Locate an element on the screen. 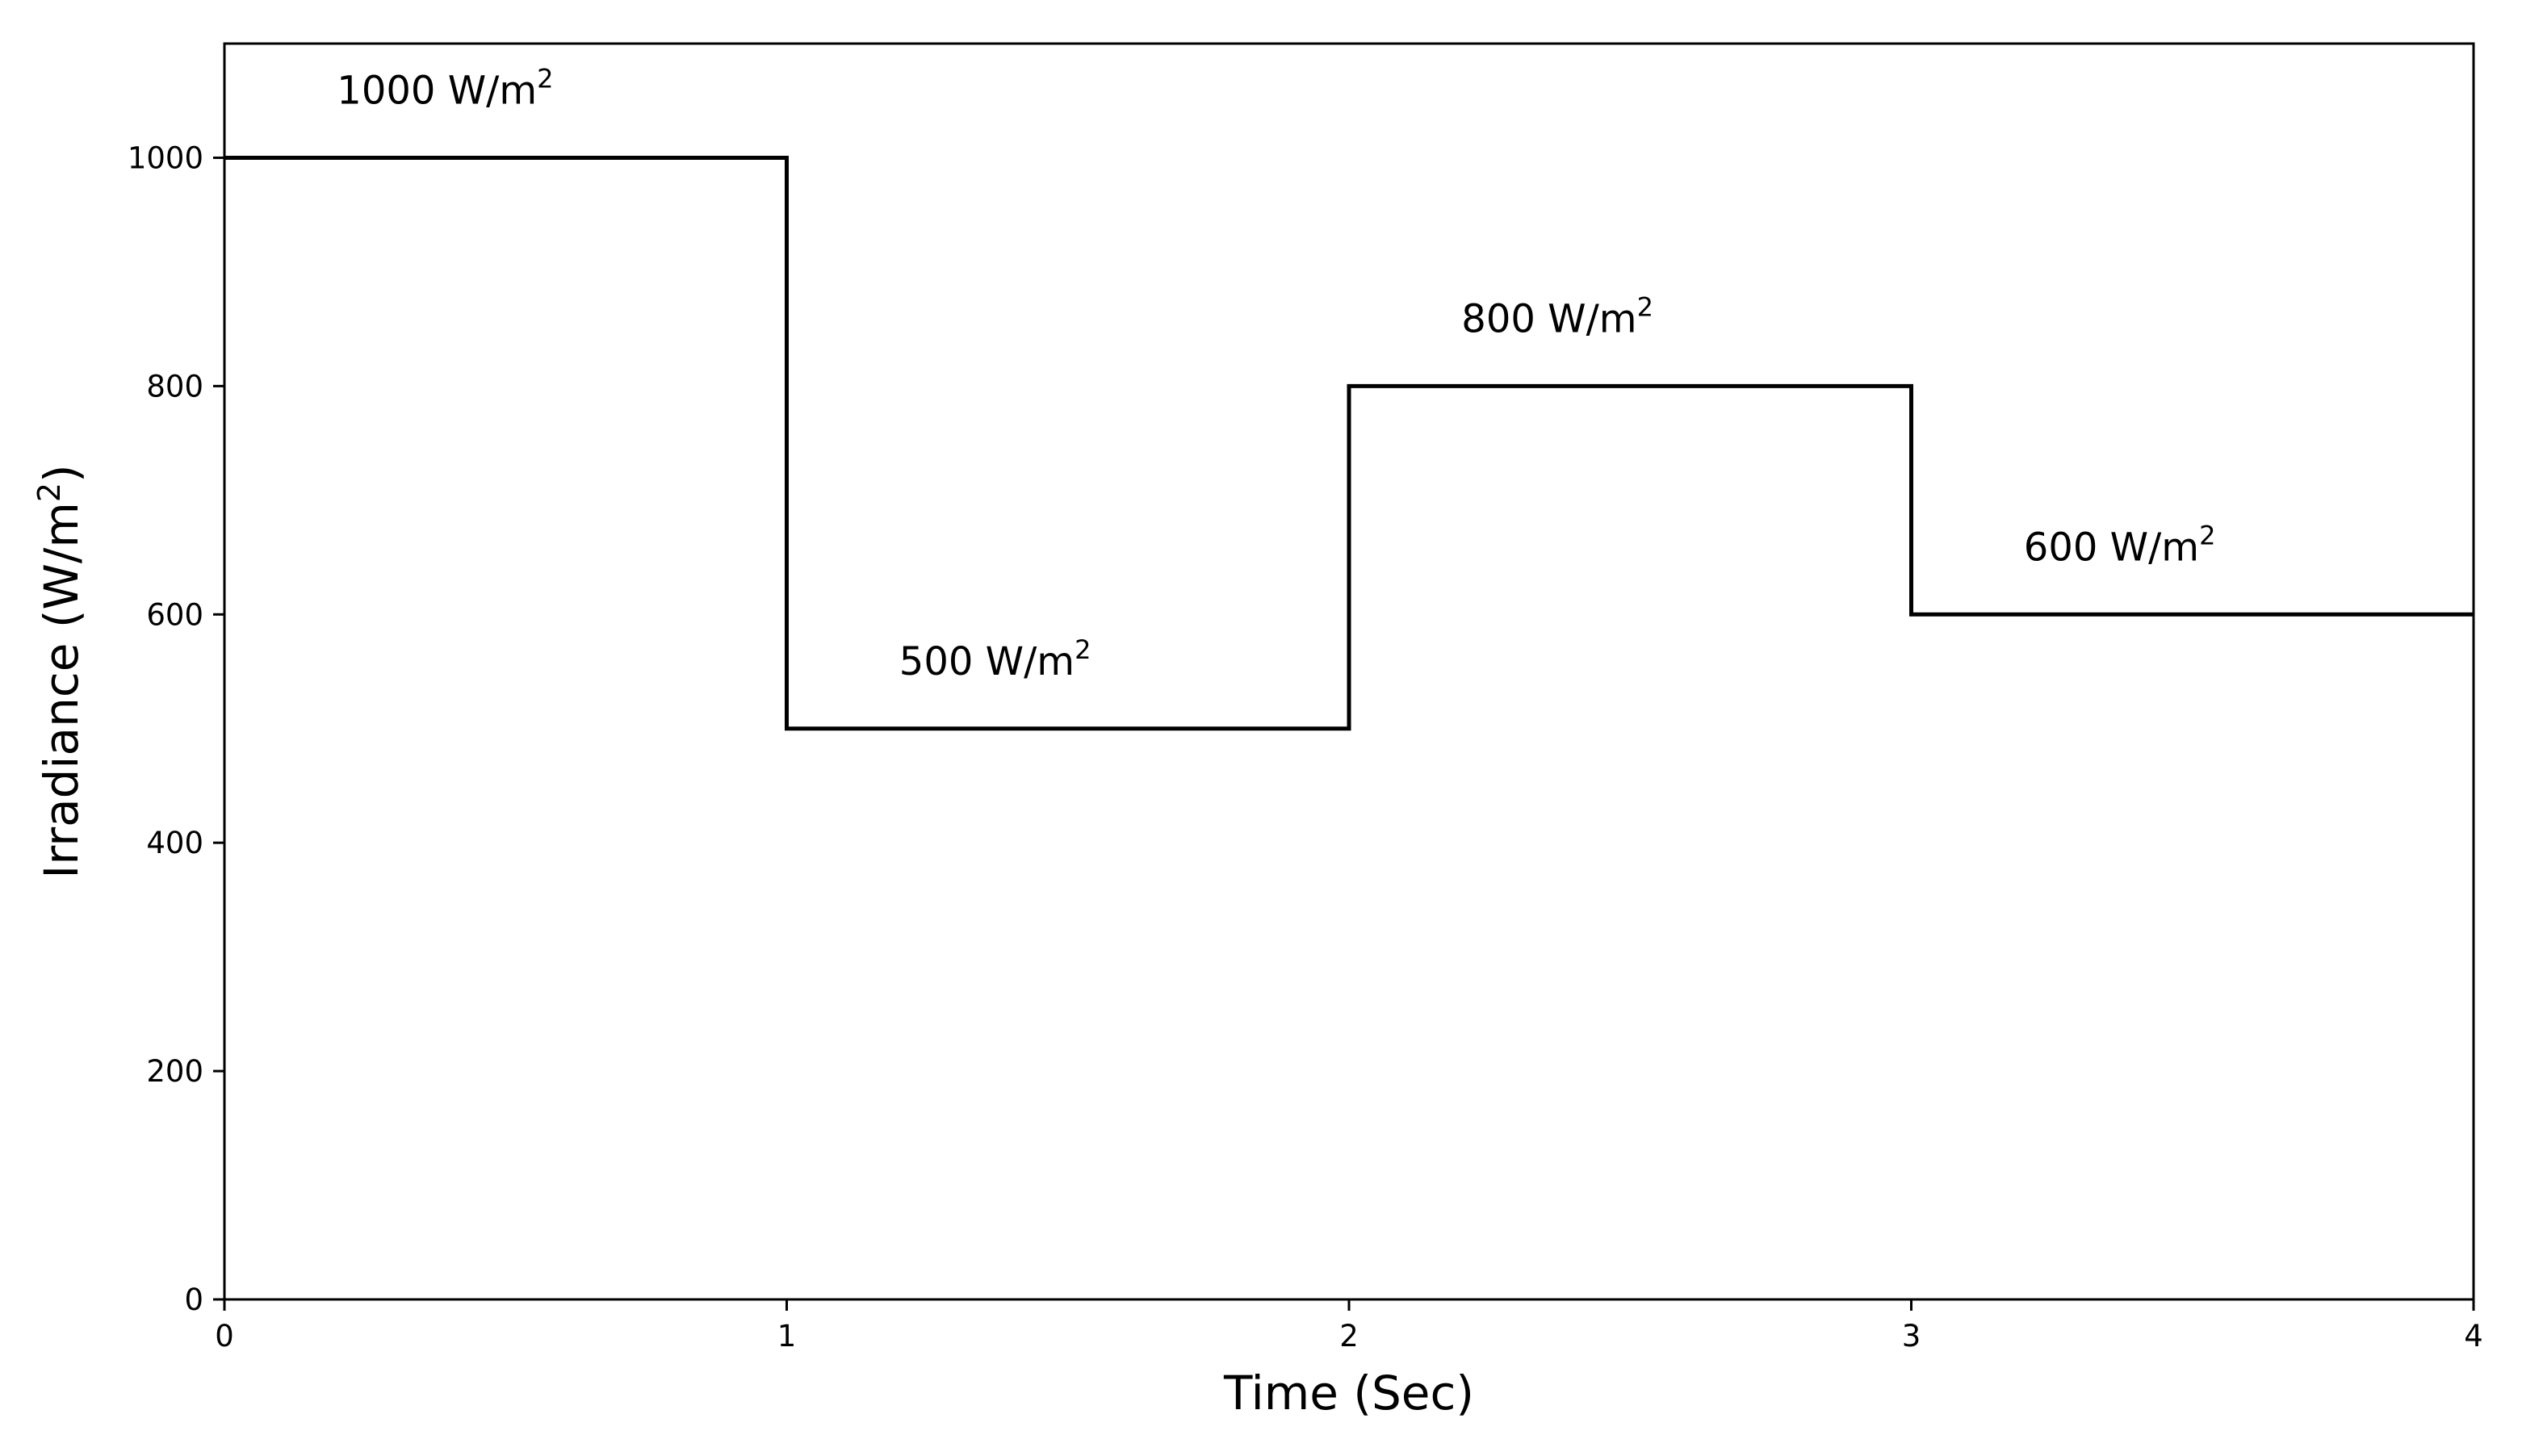  y-tick-label: 200 is located at coordinates (174, 1072).